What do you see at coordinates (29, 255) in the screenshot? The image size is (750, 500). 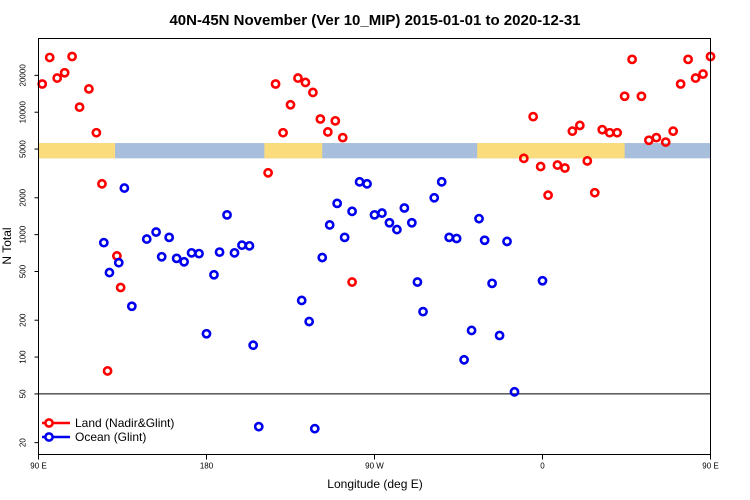 I see `y-axis: 20 50 100 200 500 1000 2000 5000 10000 20000` at bounding box center [29, 255].